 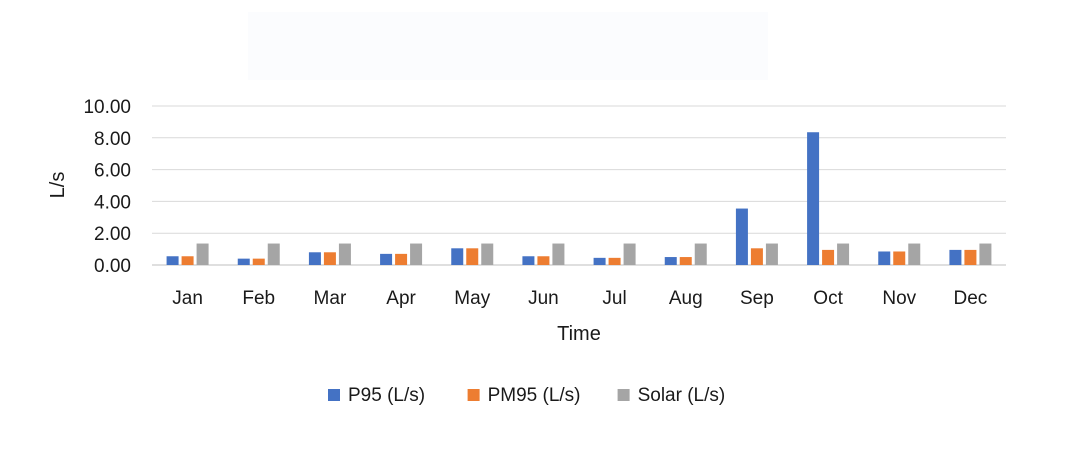 I want to click on y-tick-labels: 0.00 2.00 4.00 6.00 8.00 10.00, so click(x=107, y=187).